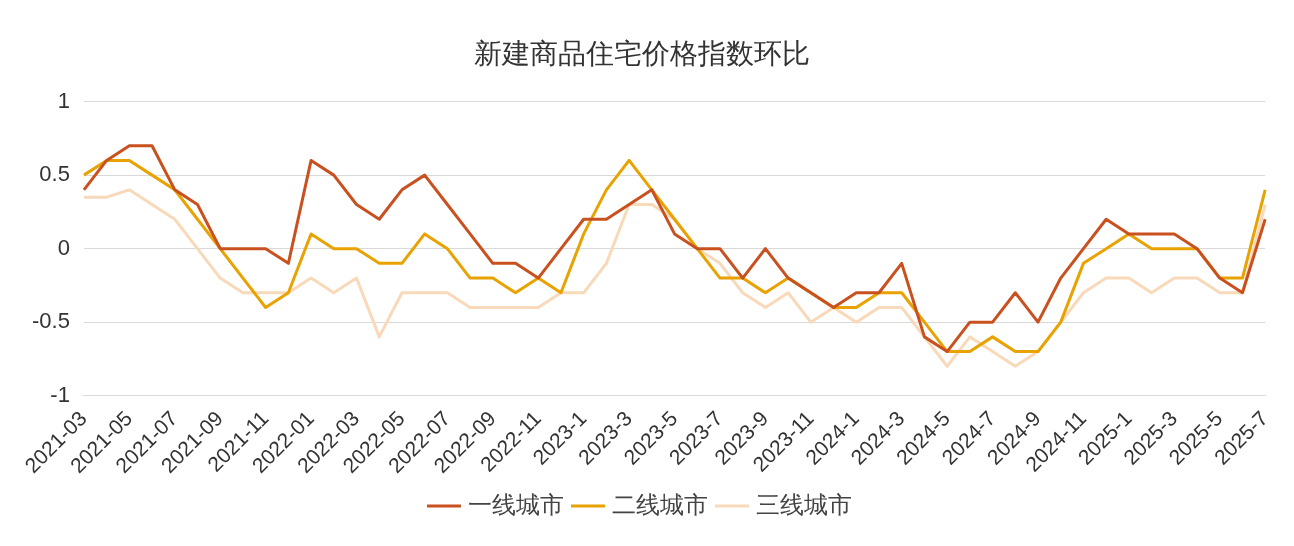 The image size is (1294, 546). Describe the element at coordinates (60, 394) in the screenshot. I see `y-tick-label: -1` at that location.